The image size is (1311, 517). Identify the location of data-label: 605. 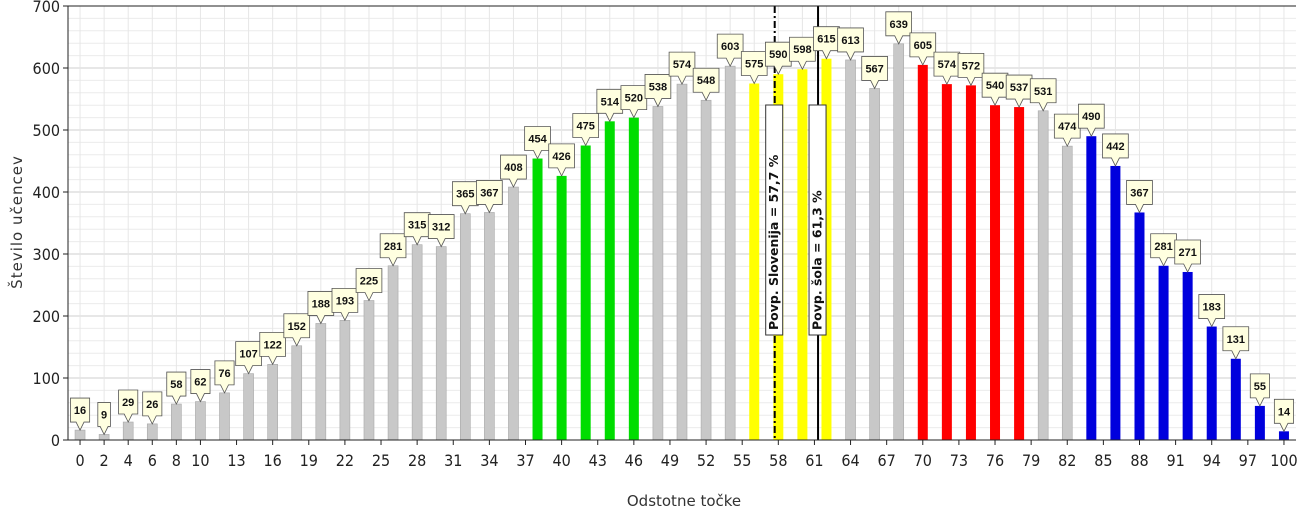
(923, 46).